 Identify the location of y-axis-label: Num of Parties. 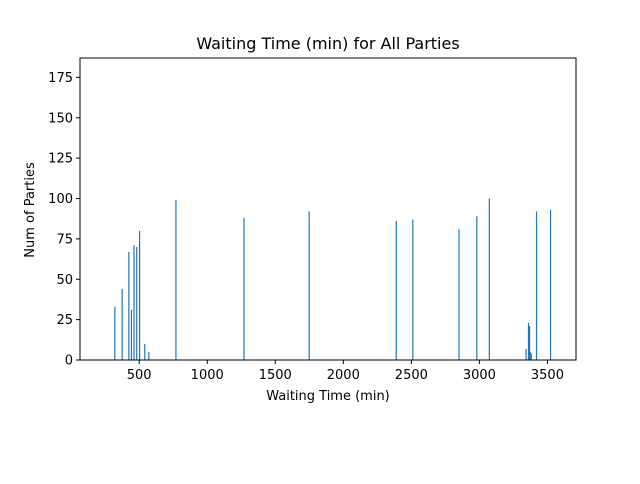
(30, 210).